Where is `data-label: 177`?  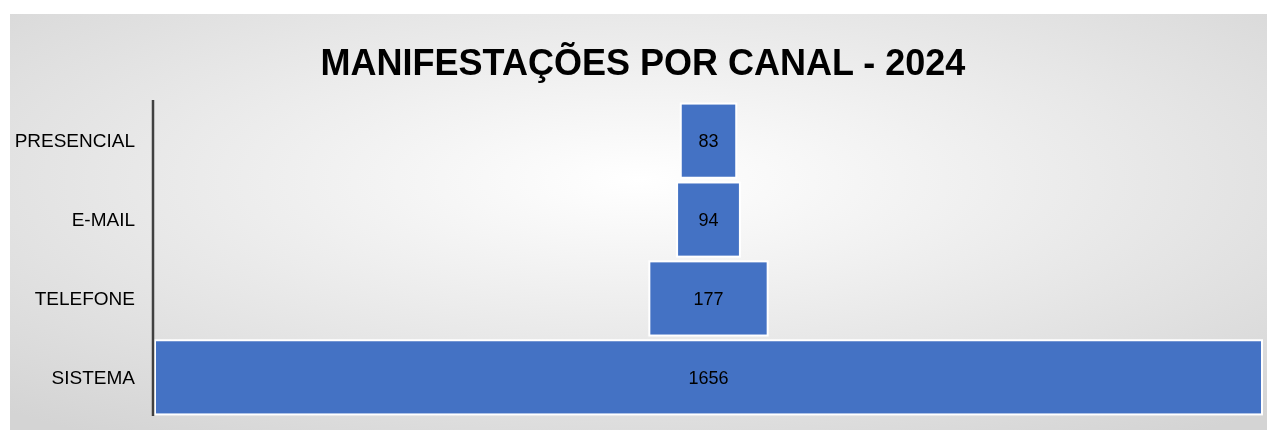
data-label: 177 is located at coordinates (708, 298).